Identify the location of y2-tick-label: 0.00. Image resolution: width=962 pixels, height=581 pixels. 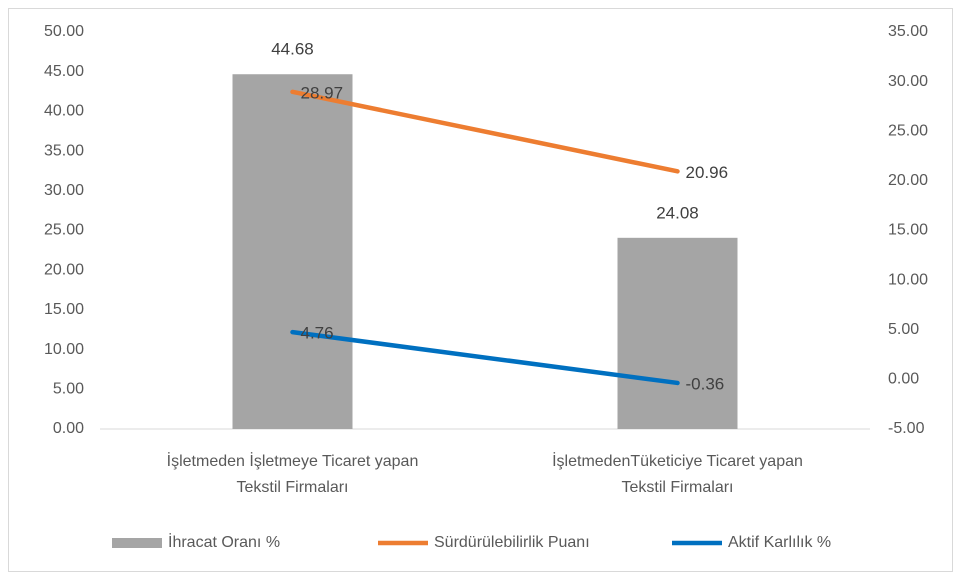
(903, 379).